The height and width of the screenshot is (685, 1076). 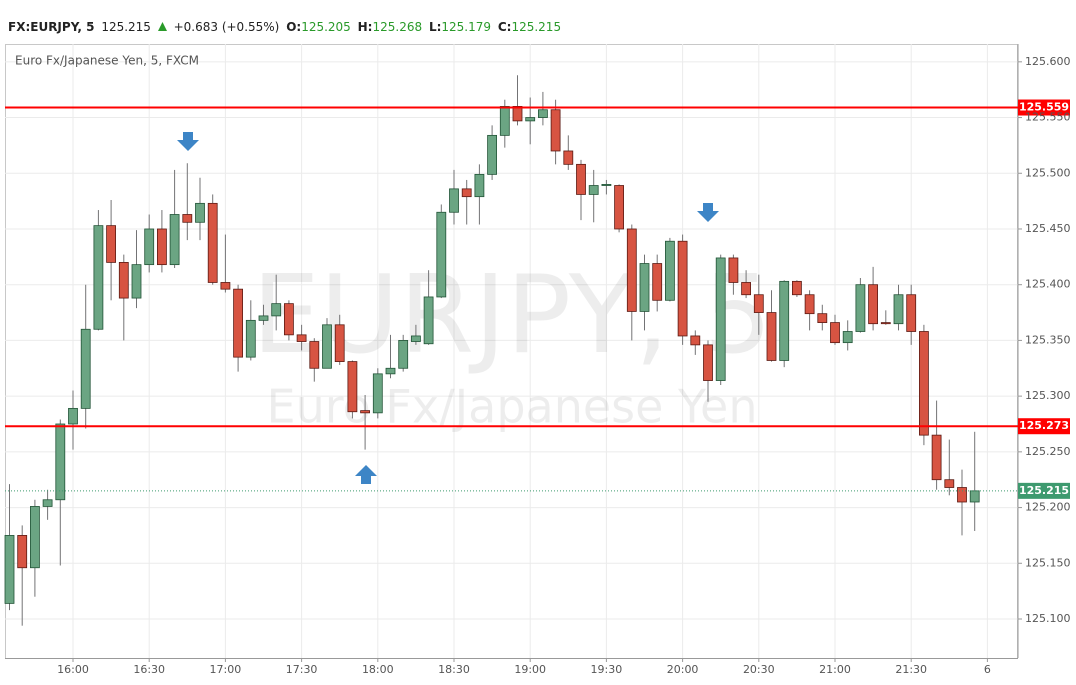 What do you see at coordinates (365, 27) in the screenshot?
I see `high-label: H:` at bounding box center [365, 27].